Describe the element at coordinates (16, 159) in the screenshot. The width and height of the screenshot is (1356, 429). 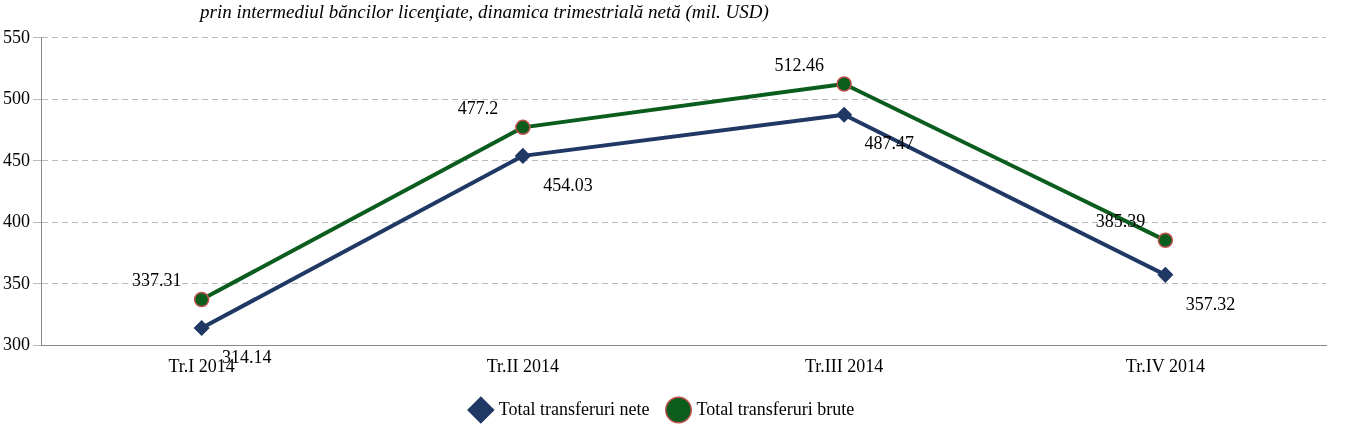
I see `y-tick-label: 450` at that location.